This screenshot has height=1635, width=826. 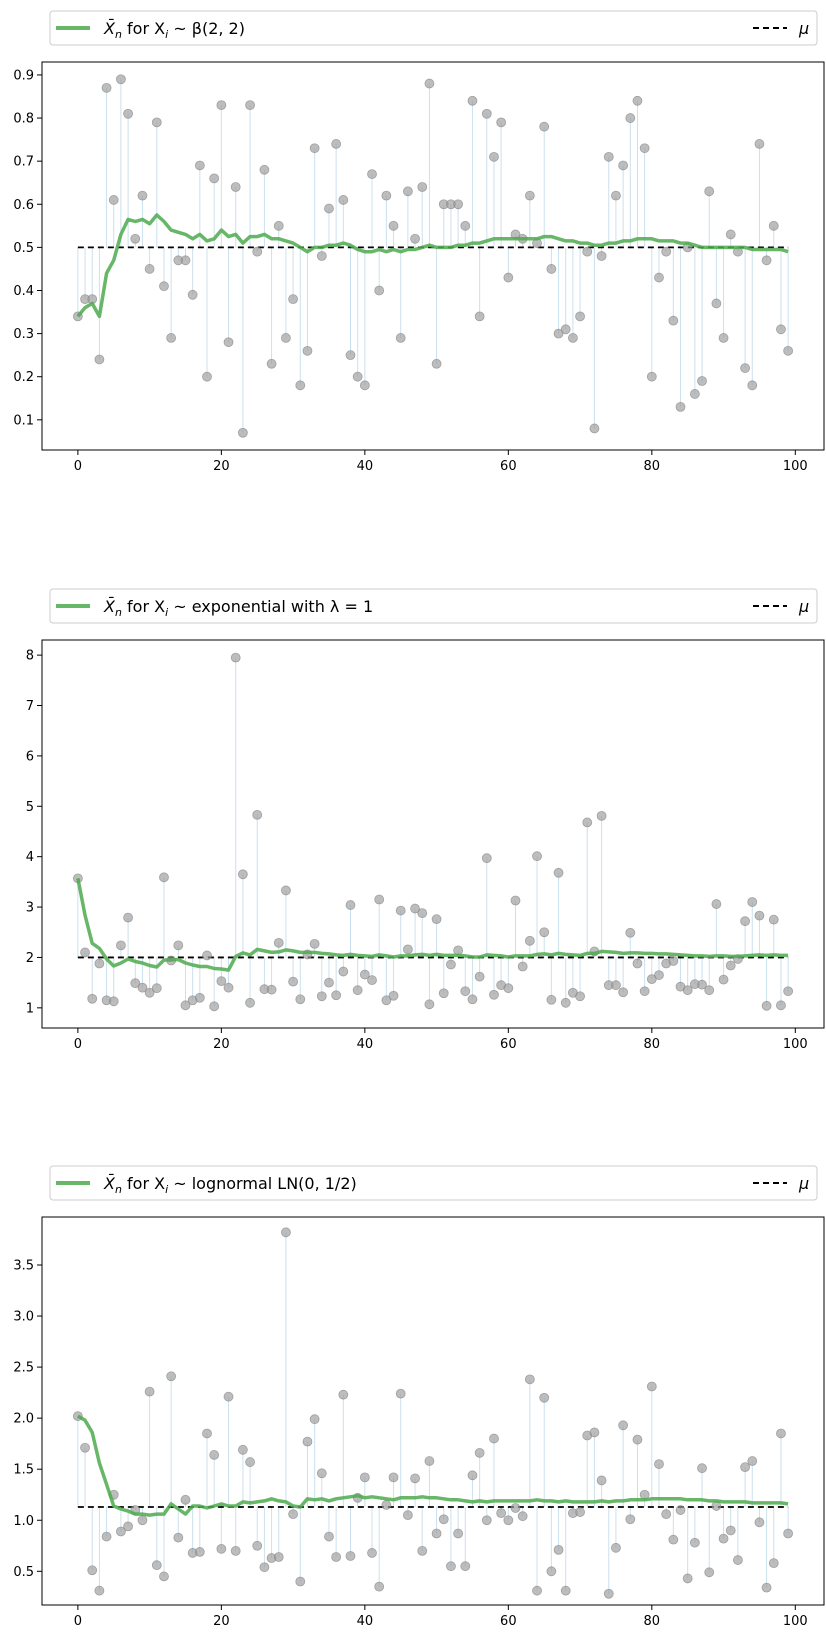 What do you see at coordinates (23, 205) in the screenshot?
I see `y-tick-label: 0.6` at bounding box center [23, 205].